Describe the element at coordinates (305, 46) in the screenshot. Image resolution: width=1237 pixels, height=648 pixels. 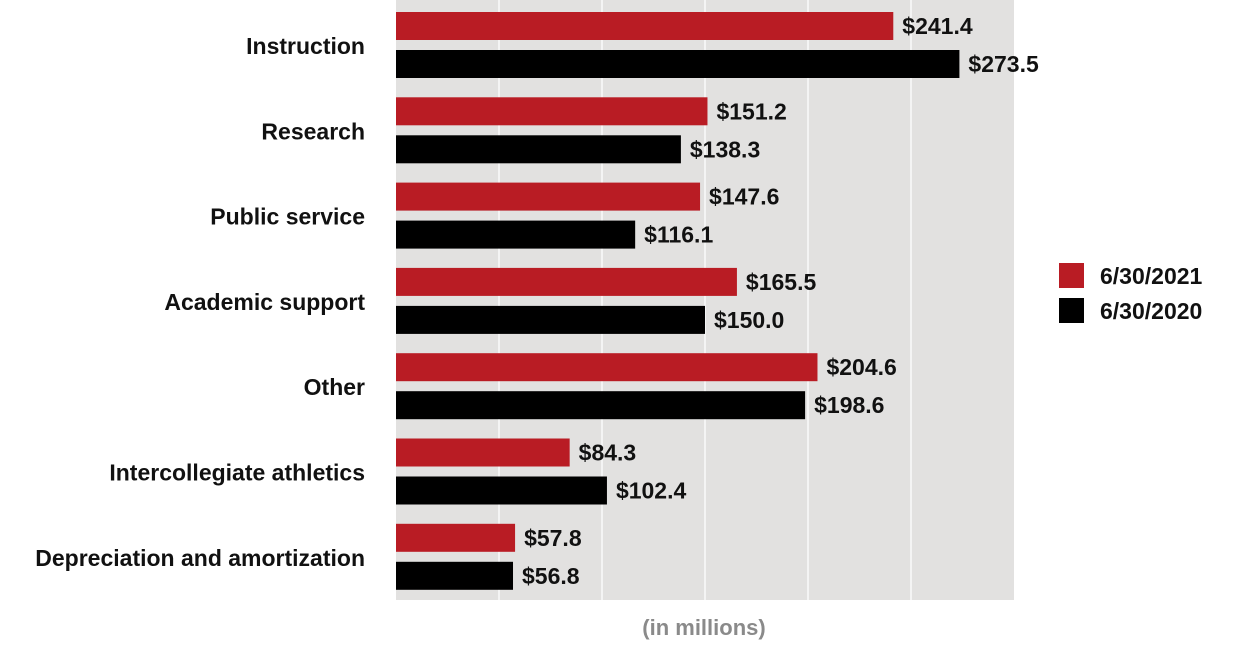
I see `category-label-instruction: Instruction` at that location.